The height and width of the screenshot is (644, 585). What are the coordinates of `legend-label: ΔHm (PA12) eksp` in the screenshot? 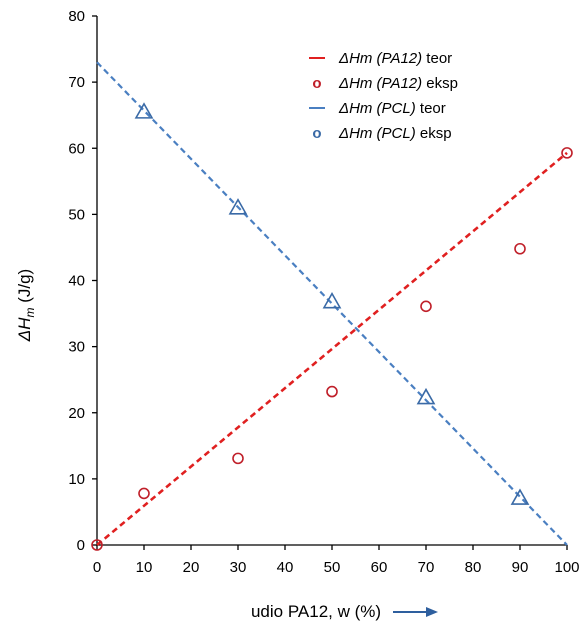 It's located at (398, 83).